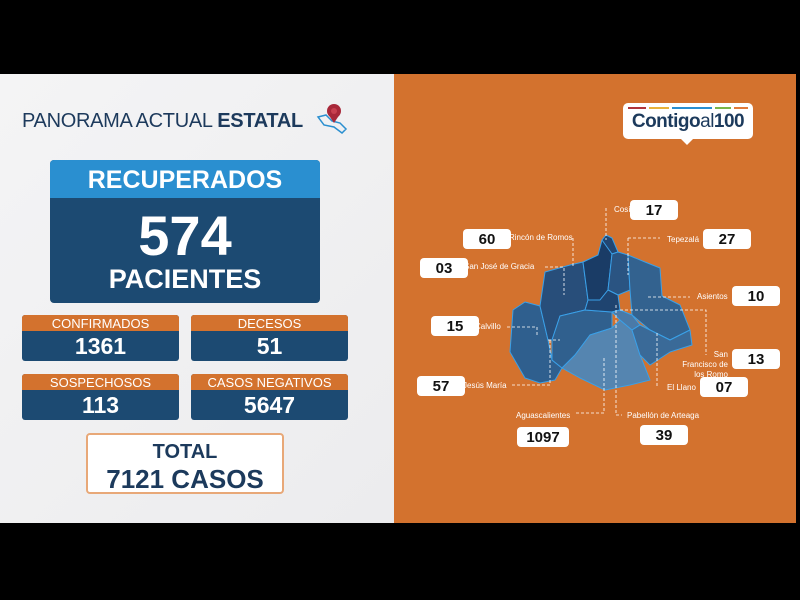  What do you see at coordinates (756, 359) in the screenshot?
I see `san-francisco-value: 13` at bounding box center [756, 359].